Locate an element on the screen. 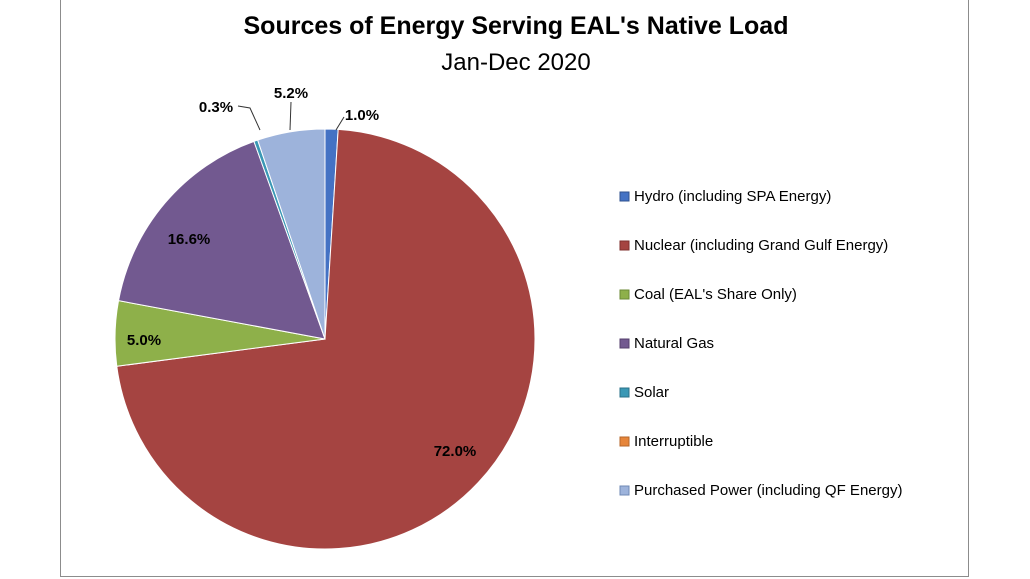 The image size is (1030, 579). leader-line-hydro-including-spa-energy is located at coordinates (340, 123).